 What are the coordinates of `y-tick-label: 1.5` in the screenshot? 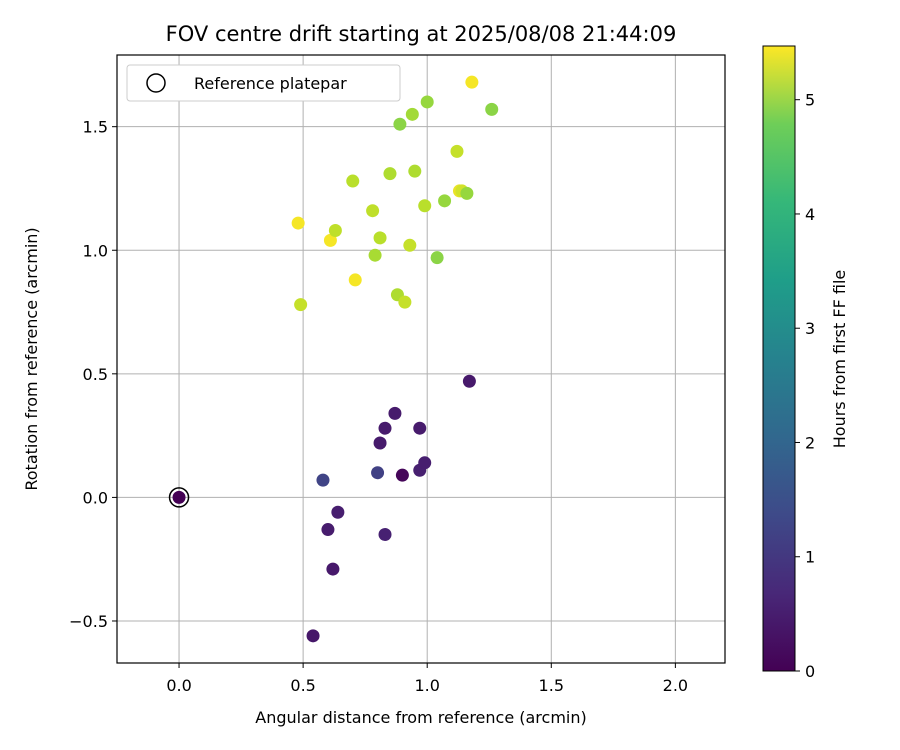 It's located at (95, 127).